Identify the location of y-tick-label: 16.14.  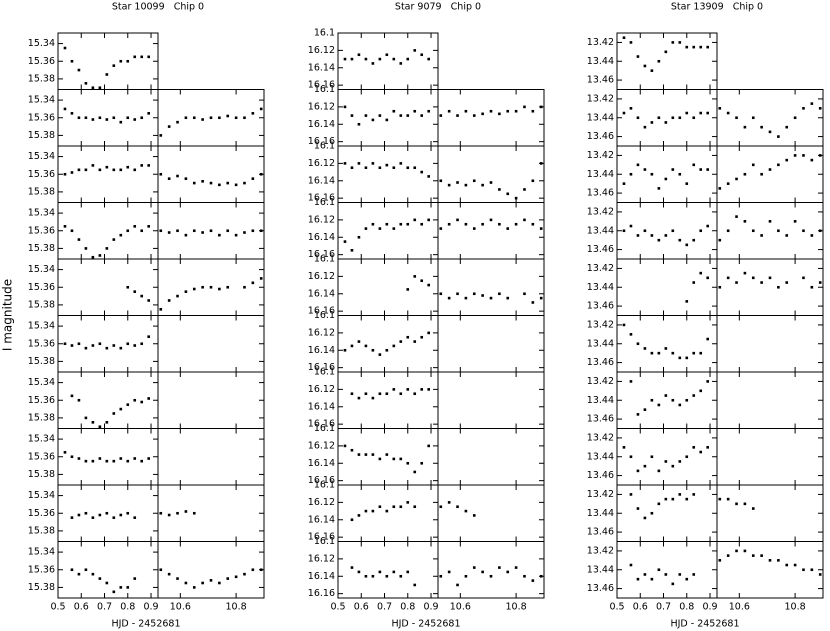
(321, 180).